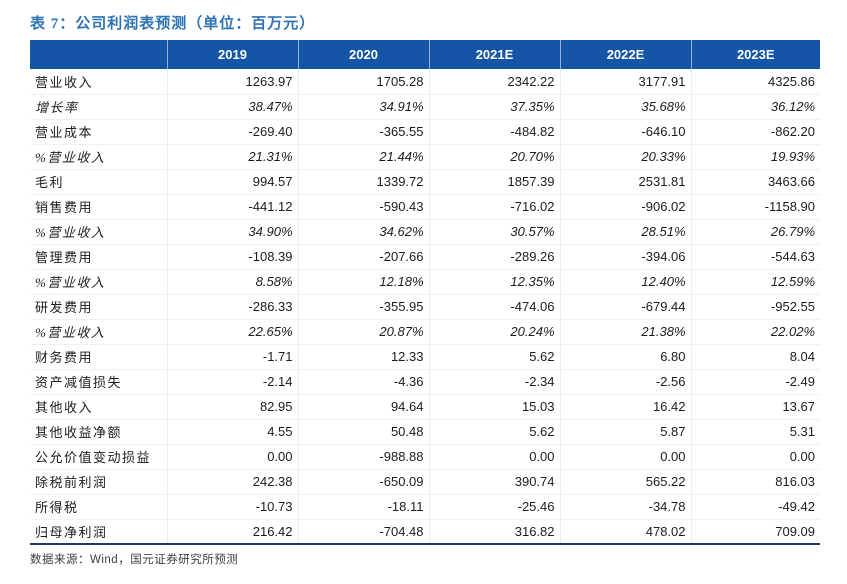  What do you see at coordinates (626, 282) in the screenshot?
I see `cell-2022E: 12.40%` at bounding box center [626, 282].